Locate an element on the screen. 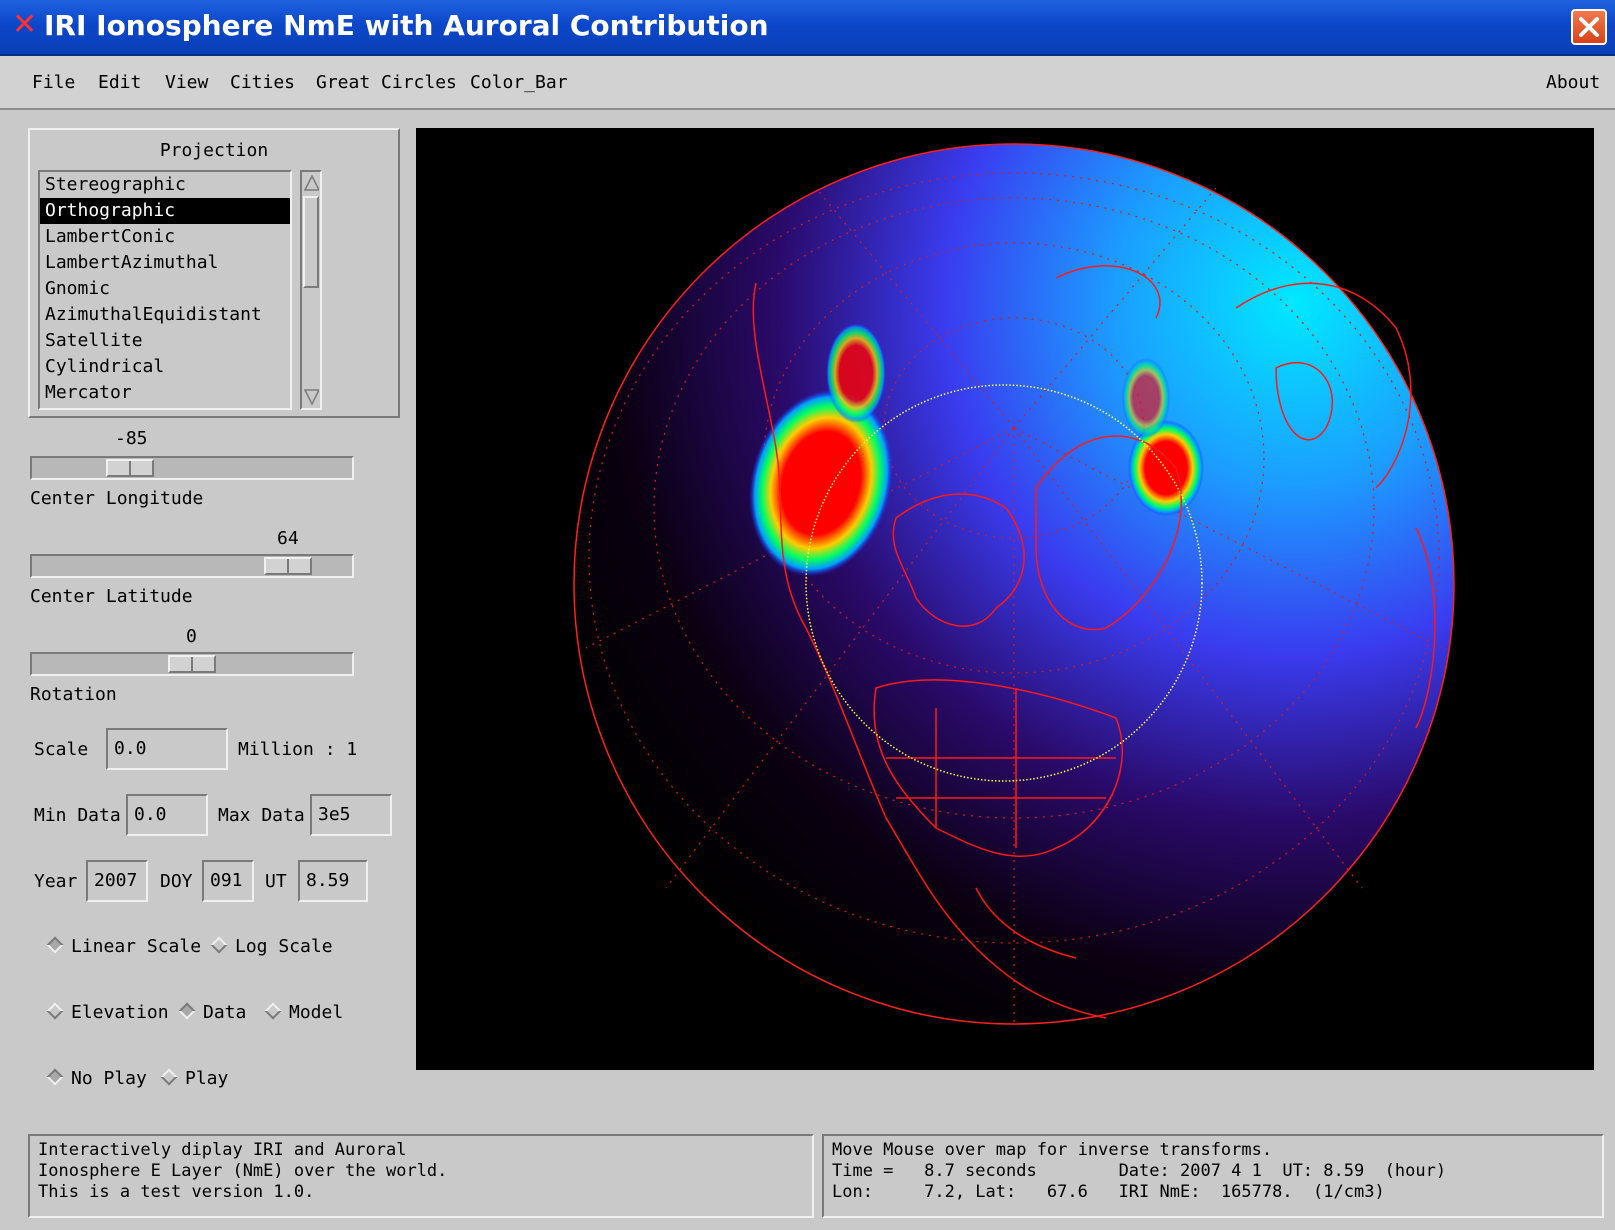 Image resolution: width=1615 pixels, height=1230 pixels. app-x-icon: ✕ is located at coordinates (25, 24).